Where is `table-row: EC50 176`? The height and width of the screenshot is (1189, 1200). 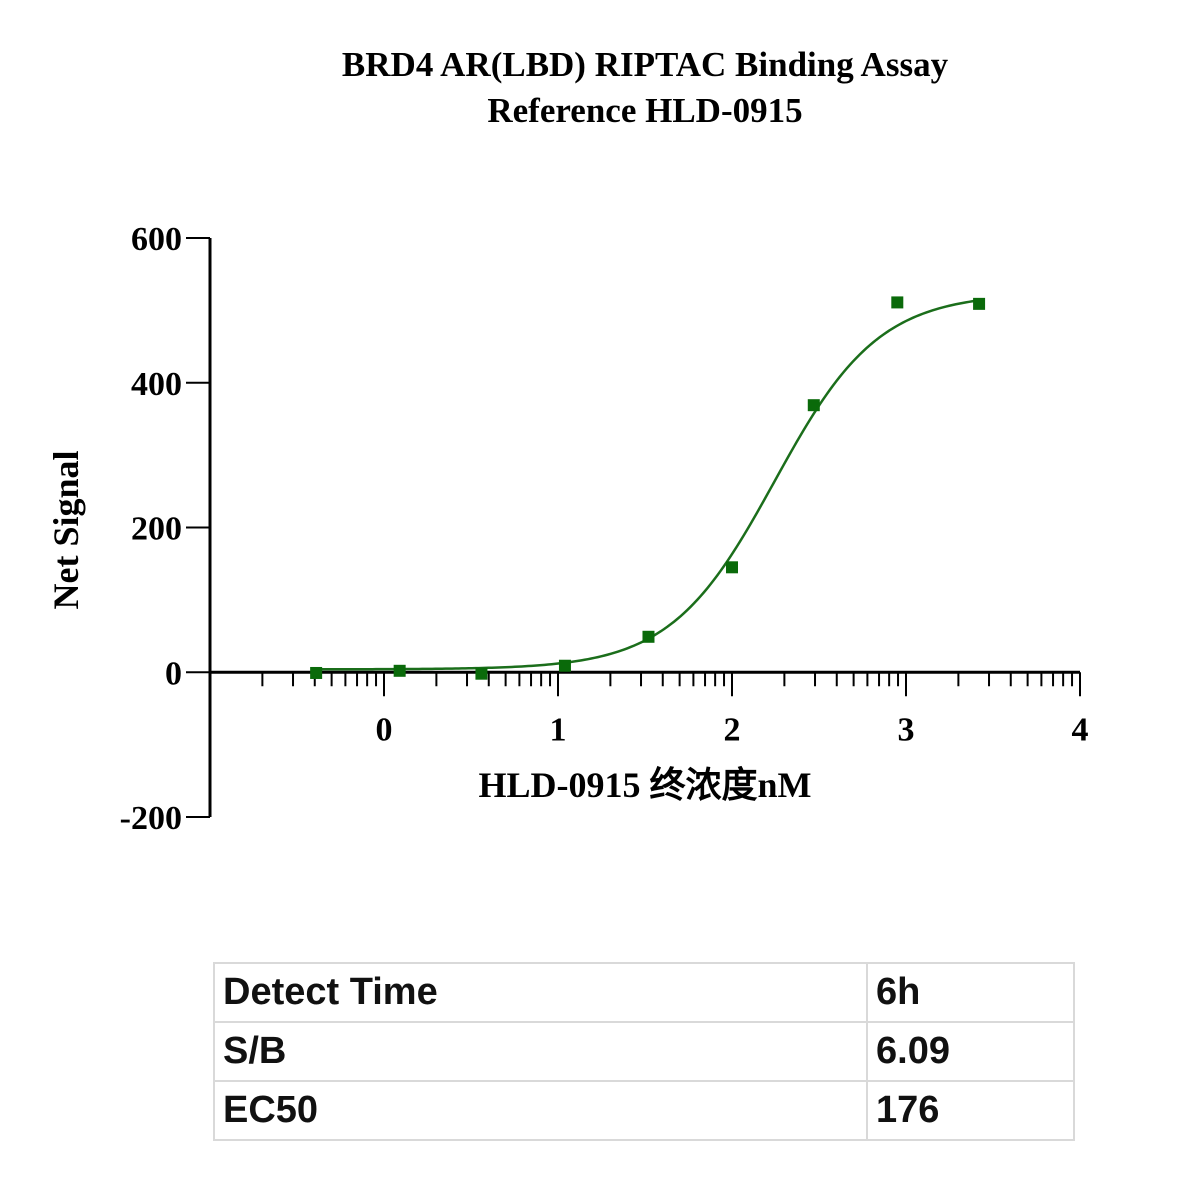
table-row: EC50 176 is located at coordinates (644, 1110).